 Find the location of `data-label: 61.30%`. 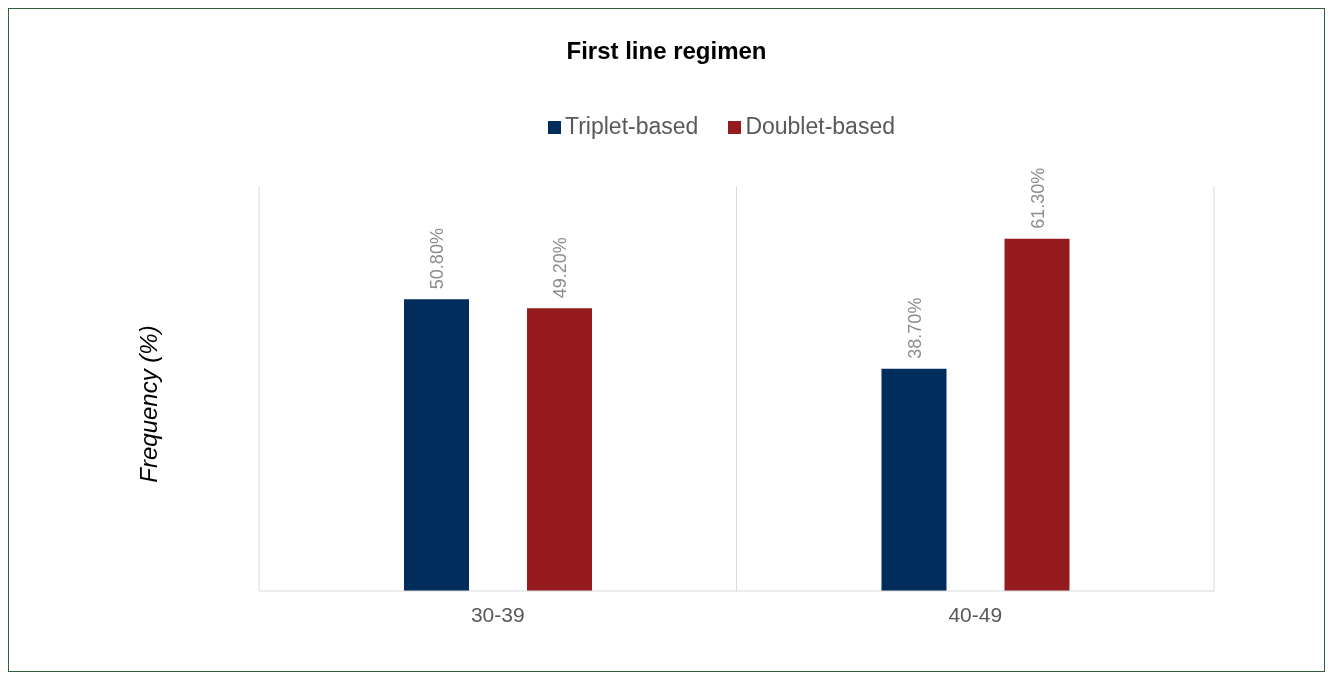

data-label: 61.30% is located at coordinates (1038, 198).